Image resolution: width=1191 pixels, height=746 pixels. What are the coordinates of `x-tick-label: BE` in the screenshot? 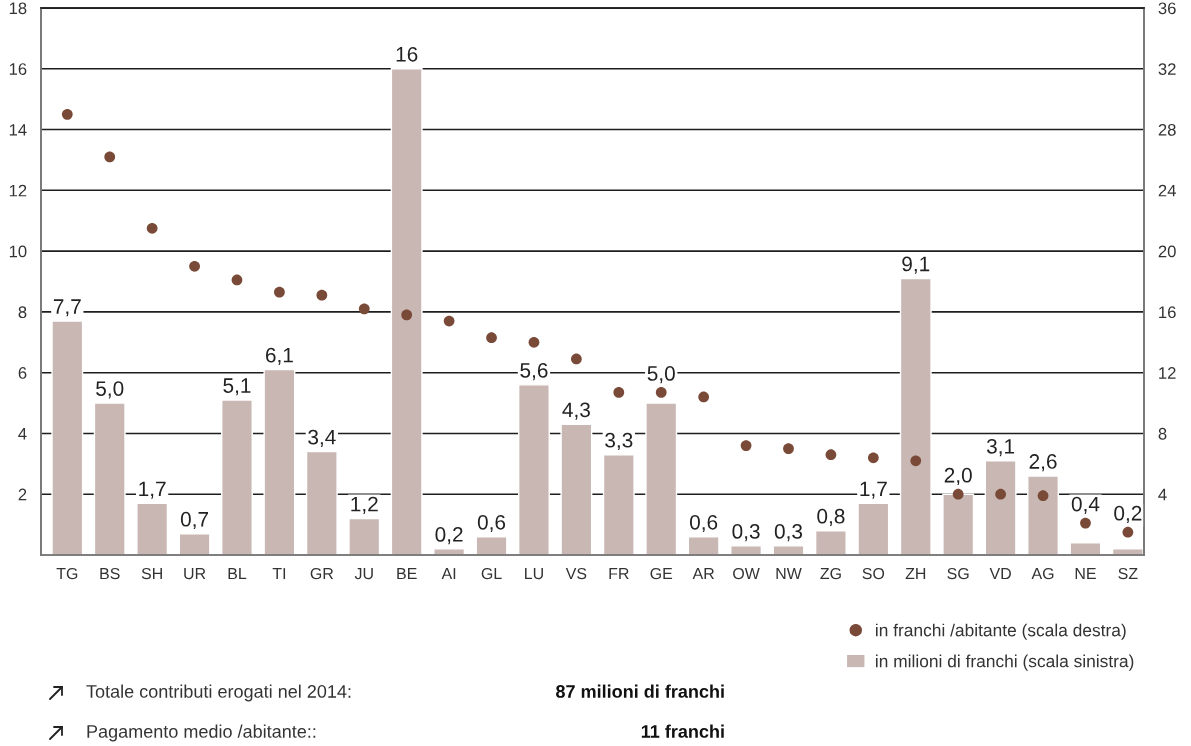 It's located at (407, 574).